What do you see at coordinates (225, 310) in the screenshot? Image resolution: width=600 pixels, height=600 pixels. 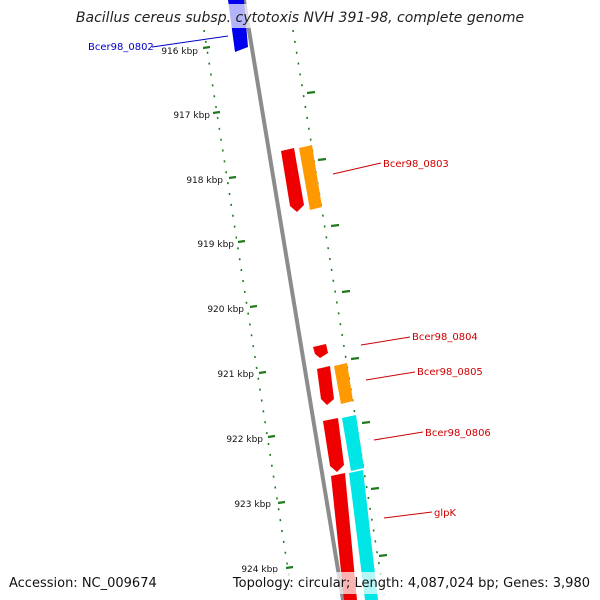 I see `tick-label: 920 kbp` at bounding box center [225, 310].